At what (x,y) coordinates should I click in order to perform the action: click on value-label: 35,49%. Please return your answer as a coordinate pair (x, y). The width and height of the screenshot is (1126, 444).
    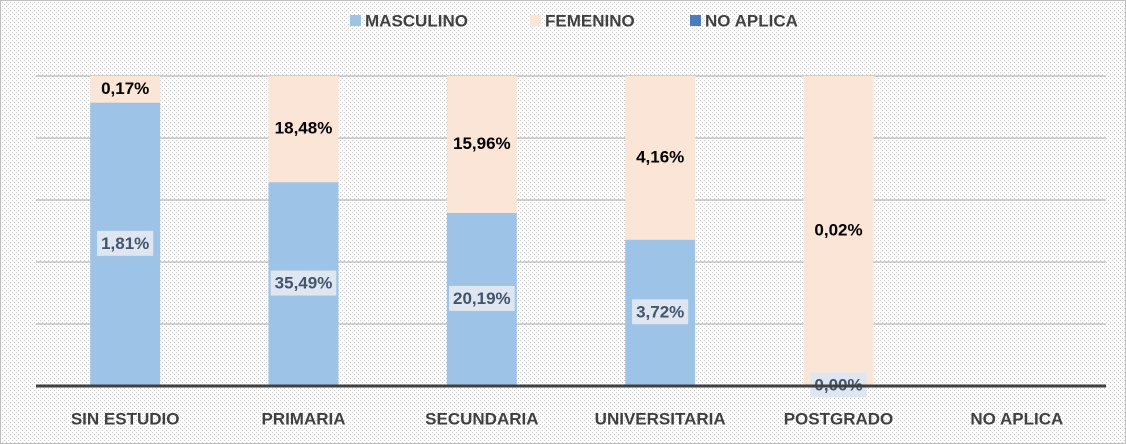
    Looking at the image, I should click on (304, 283).